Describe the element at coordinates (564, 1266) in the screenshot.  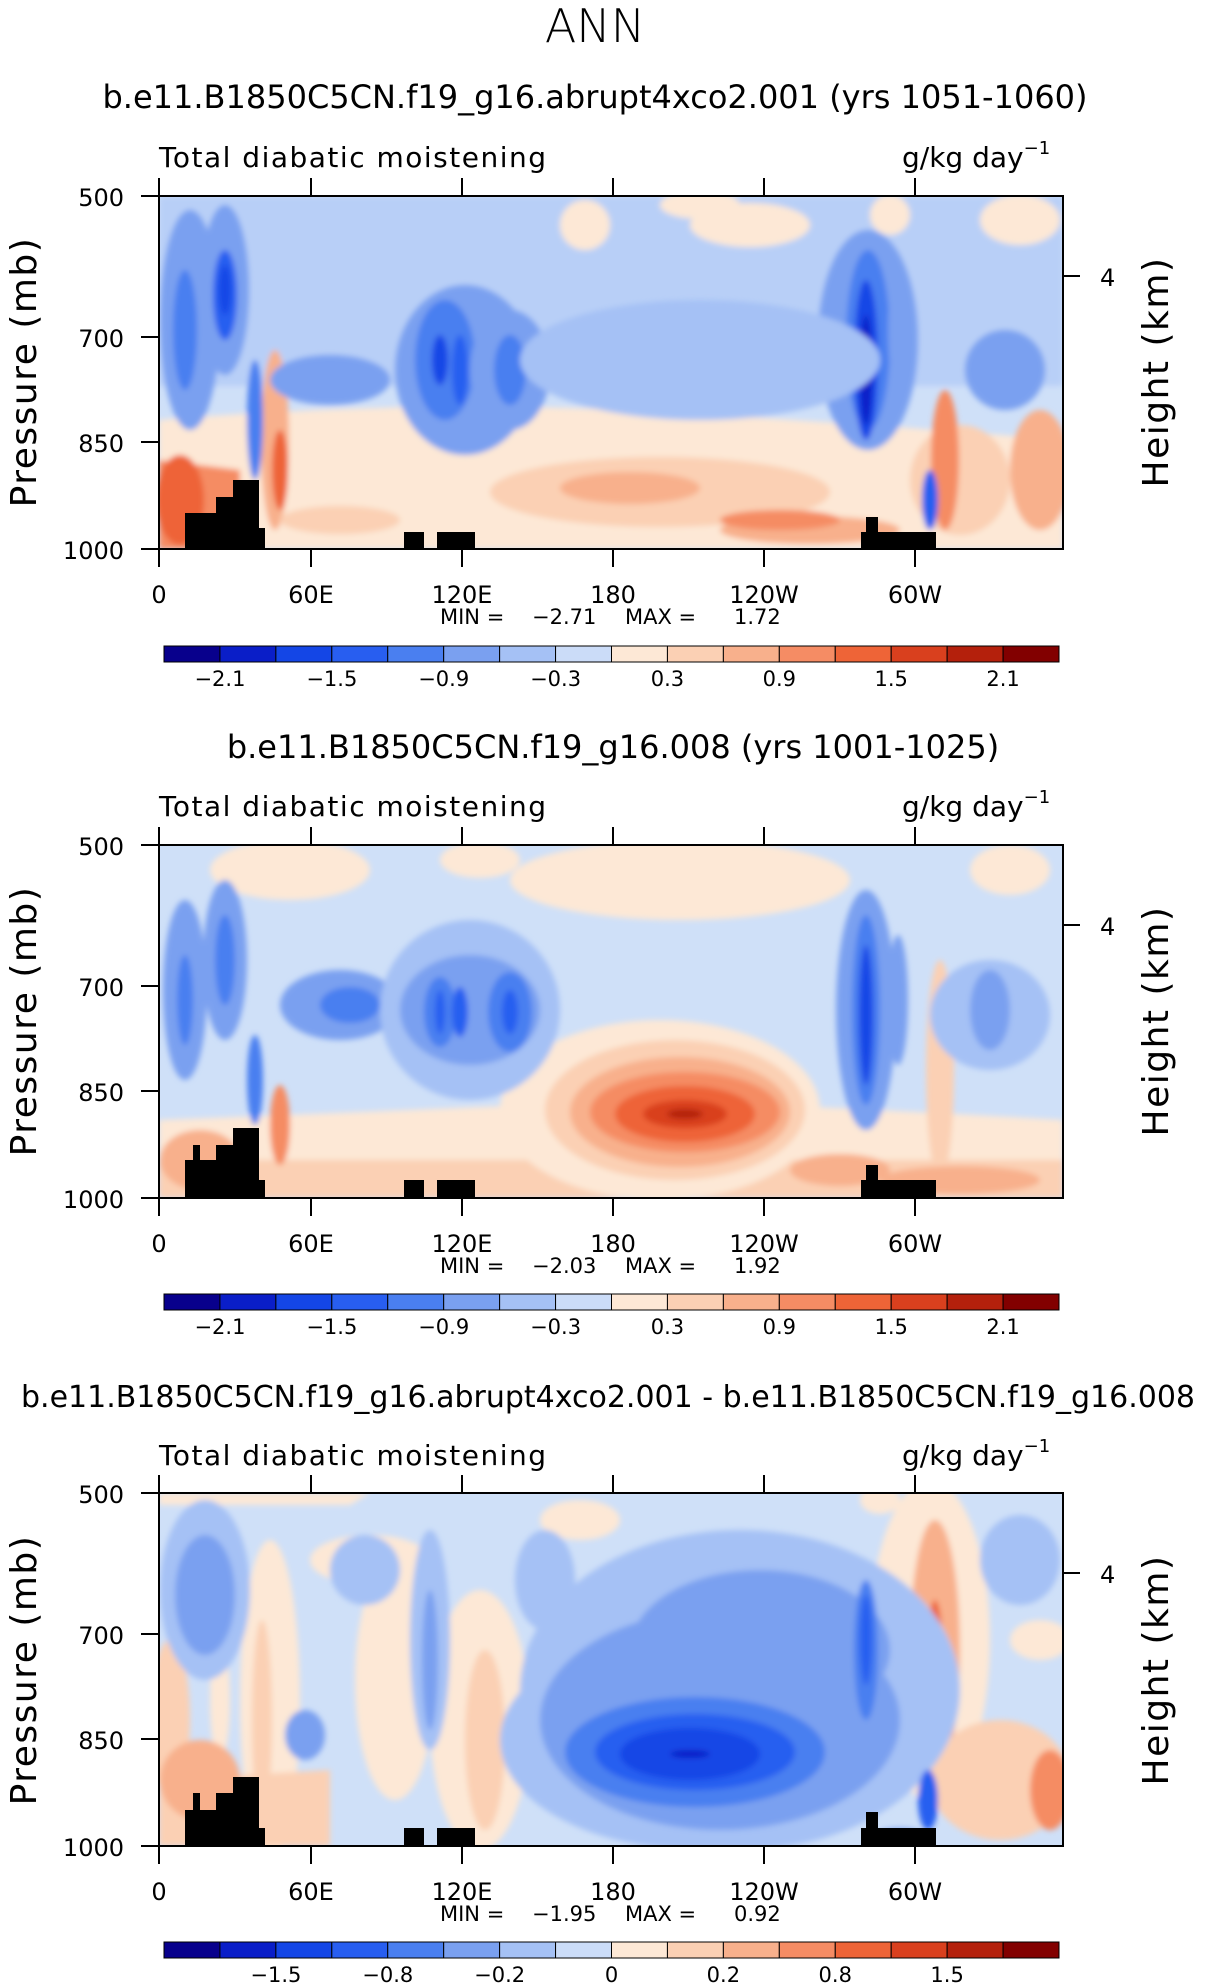
I see `panel-2-min-value: −2.03` at that location.